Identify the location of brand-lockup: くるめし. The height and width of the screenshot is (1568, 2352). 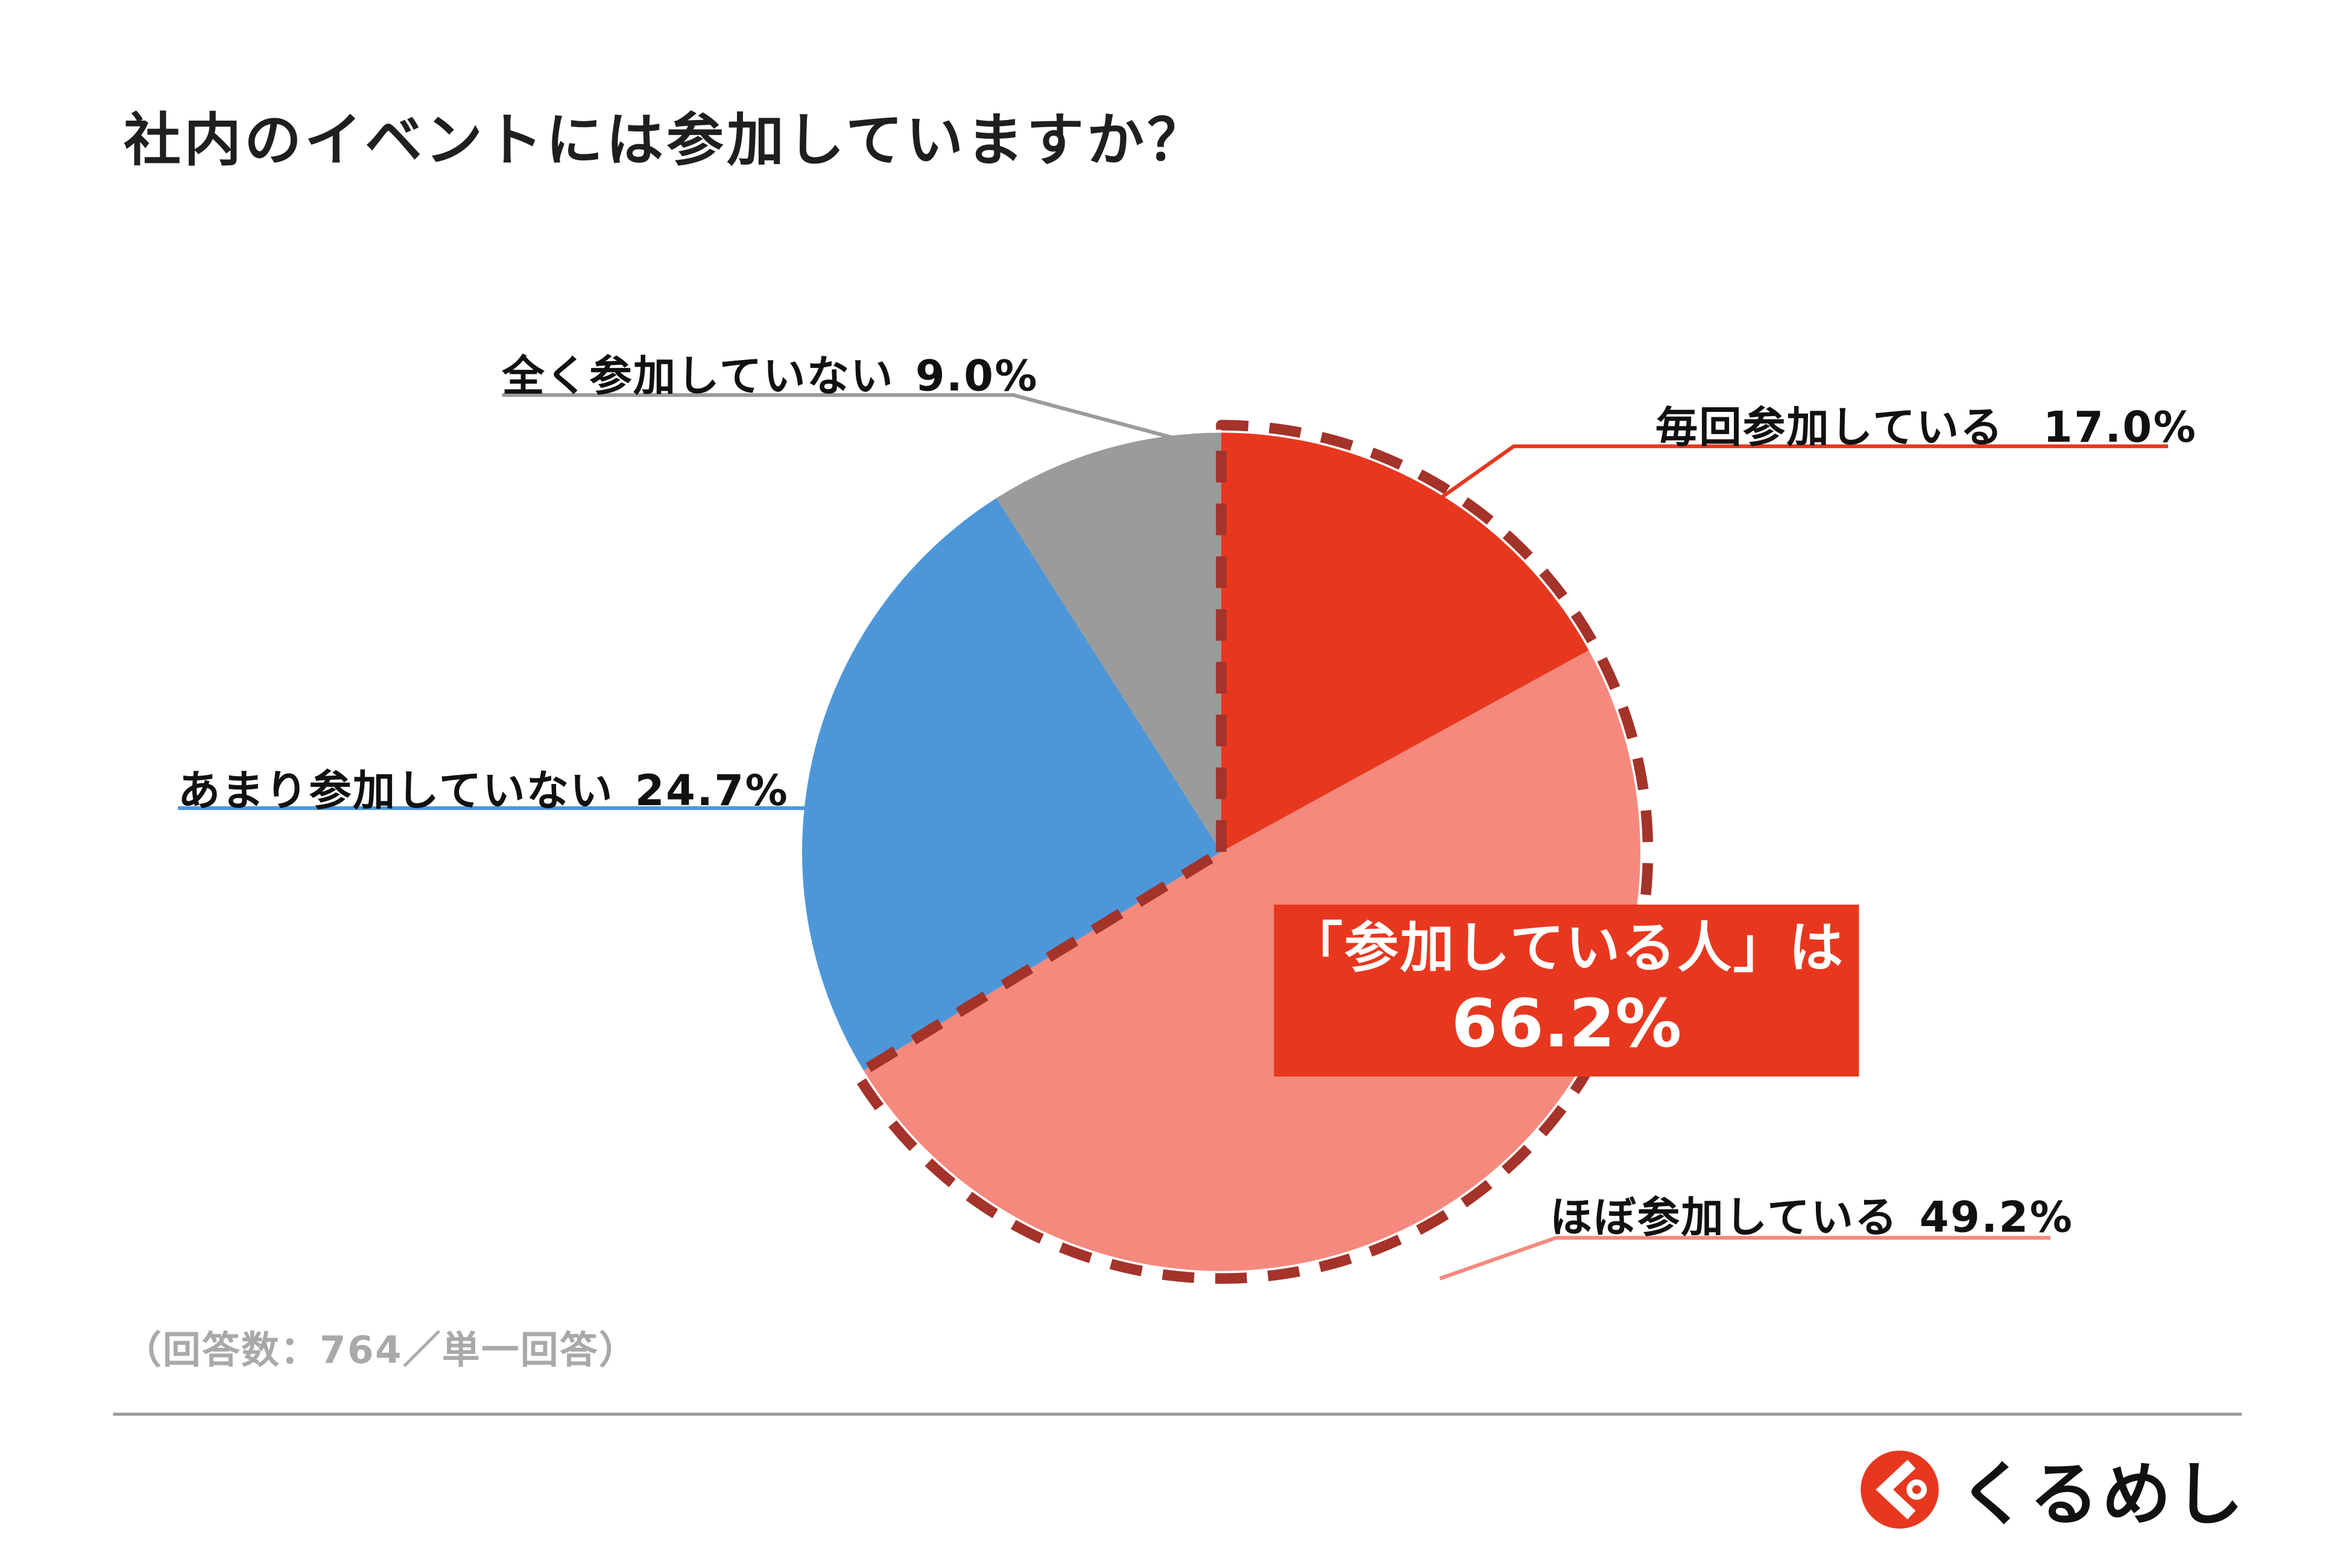
(2052, 1490).